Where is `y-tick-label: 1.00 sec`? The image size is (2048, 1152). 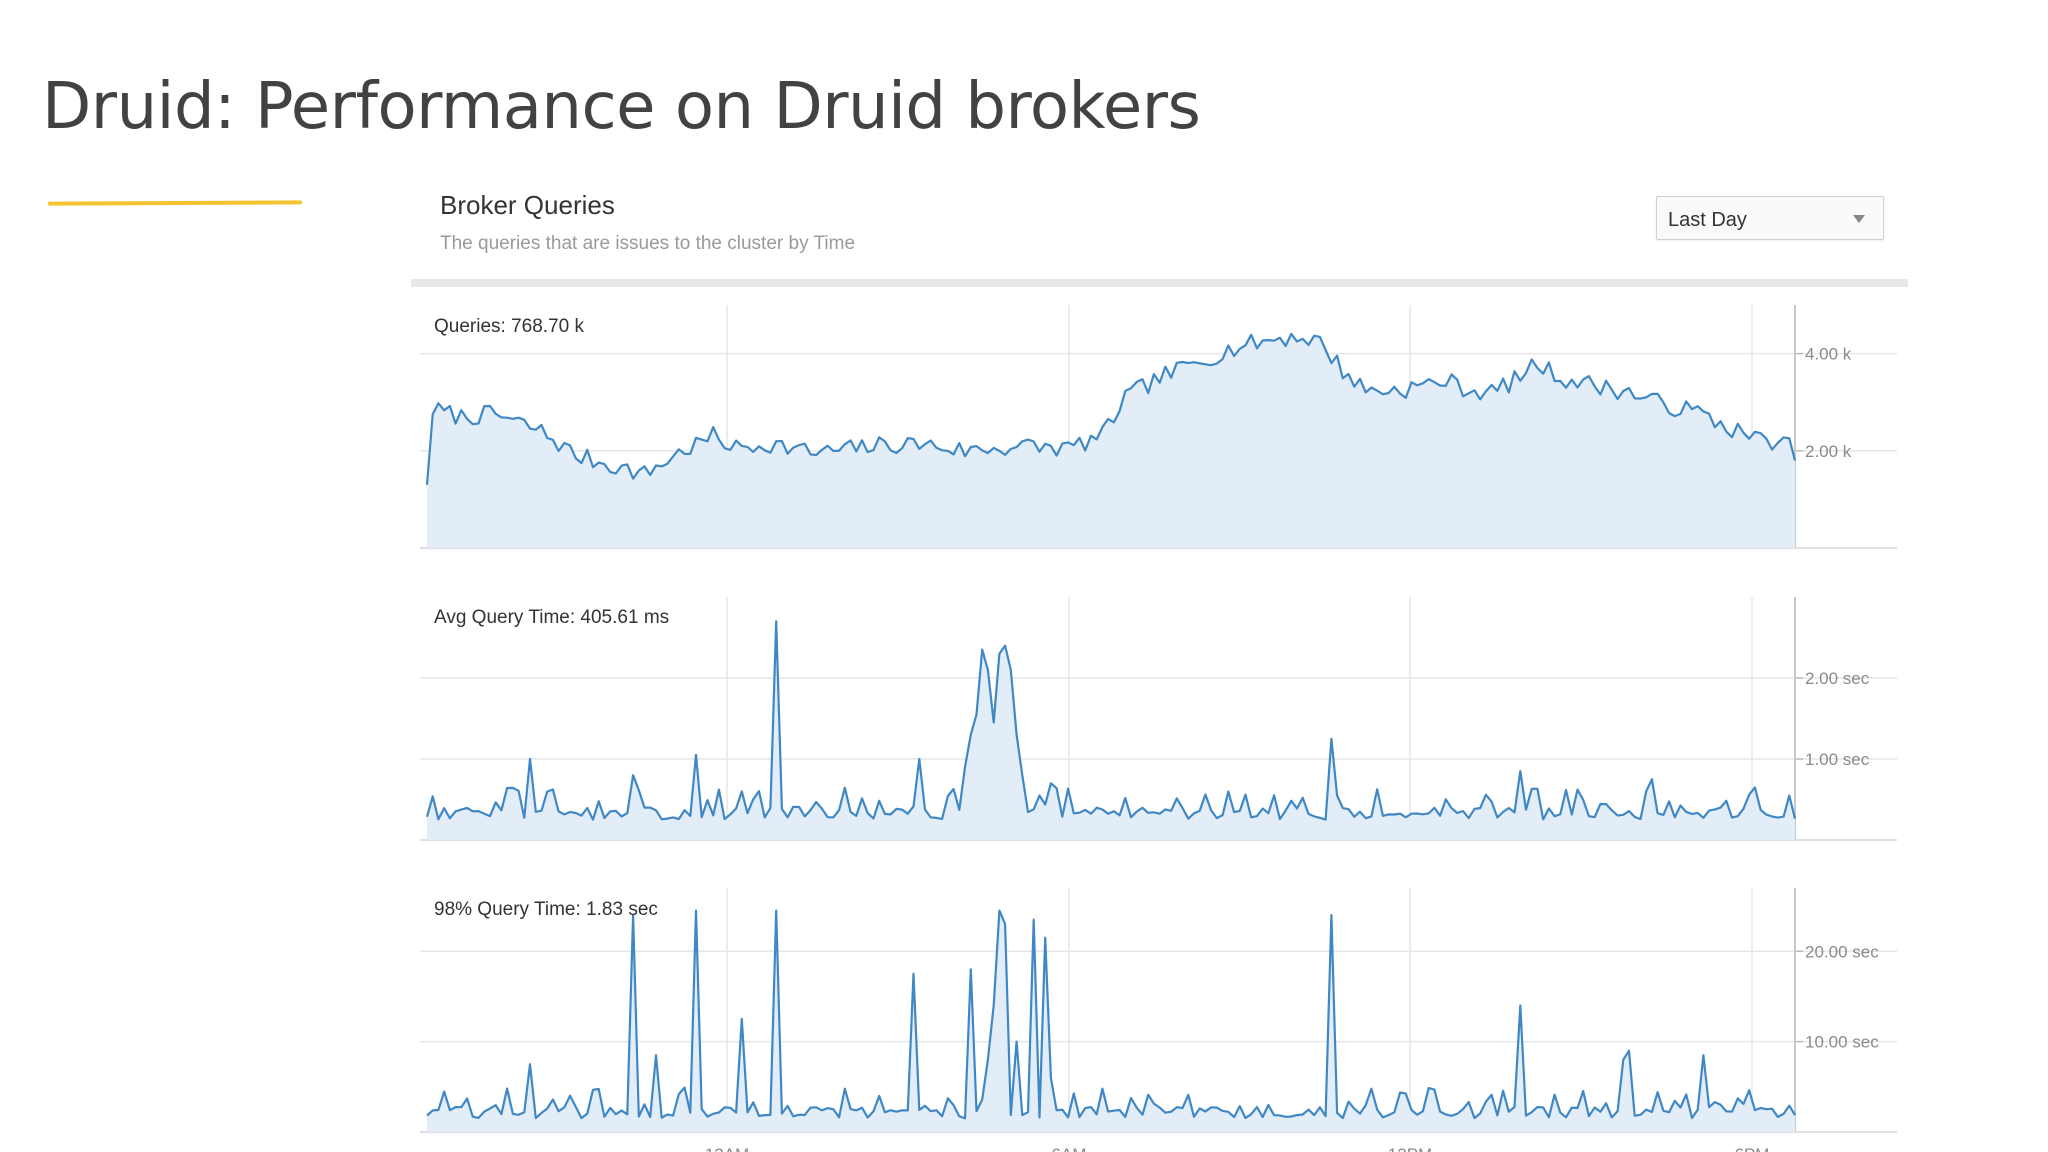
y-tick-label: 1.00 sec is located at coordinates (1837, 759).